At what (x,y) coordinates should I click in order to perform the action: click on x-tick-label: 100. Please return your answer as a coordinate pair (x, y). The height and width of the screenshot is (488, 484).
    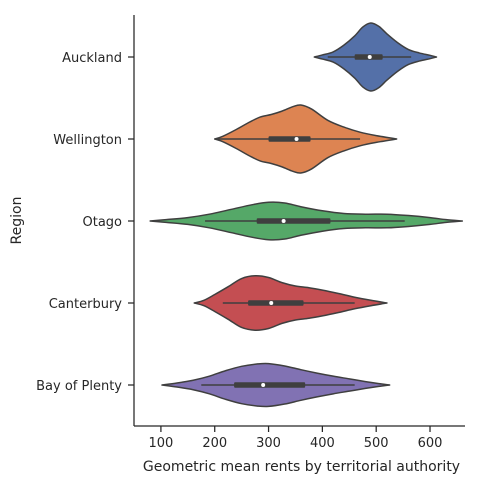
    Looking at the image, I should click on (160, 443).